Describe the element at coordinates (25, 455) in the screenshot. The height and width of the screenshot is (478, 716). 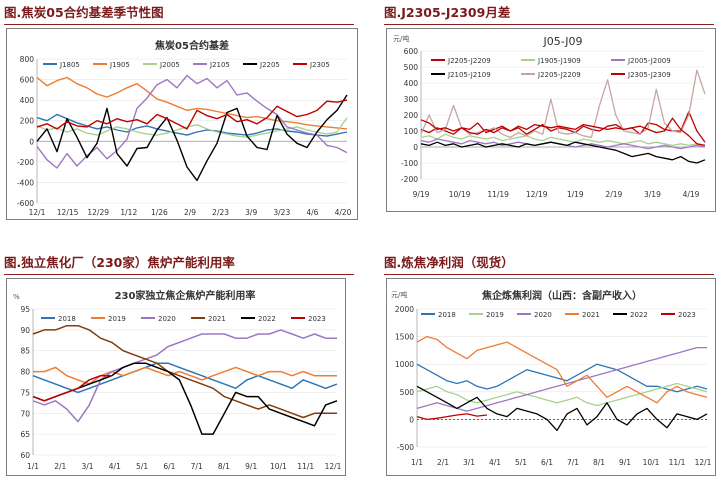
I see `y-tick-label: 60` at that location.